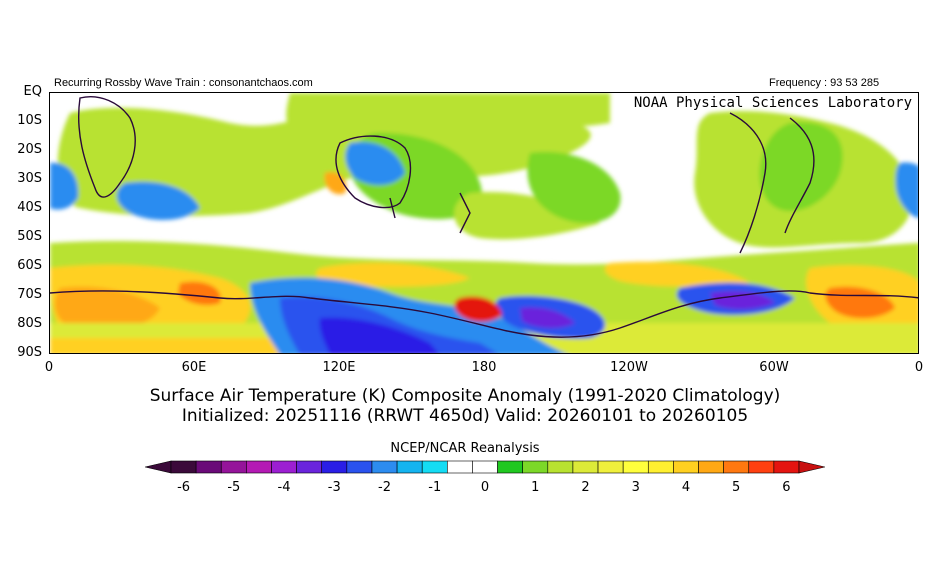  Describe the element at coordinates (736, 487) in the screenshot. I see `colorbar-tick-label: 5` at that location.